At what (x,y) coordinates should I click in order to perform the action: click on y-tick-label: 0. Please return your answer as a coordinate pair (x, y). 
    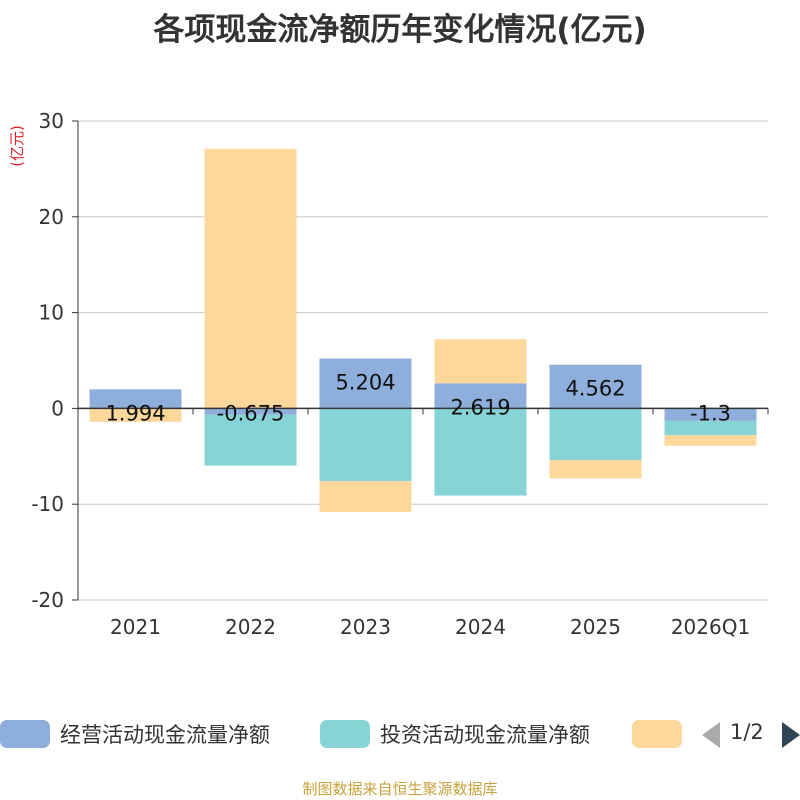
    Looking at the image, I should click on (57, 408).